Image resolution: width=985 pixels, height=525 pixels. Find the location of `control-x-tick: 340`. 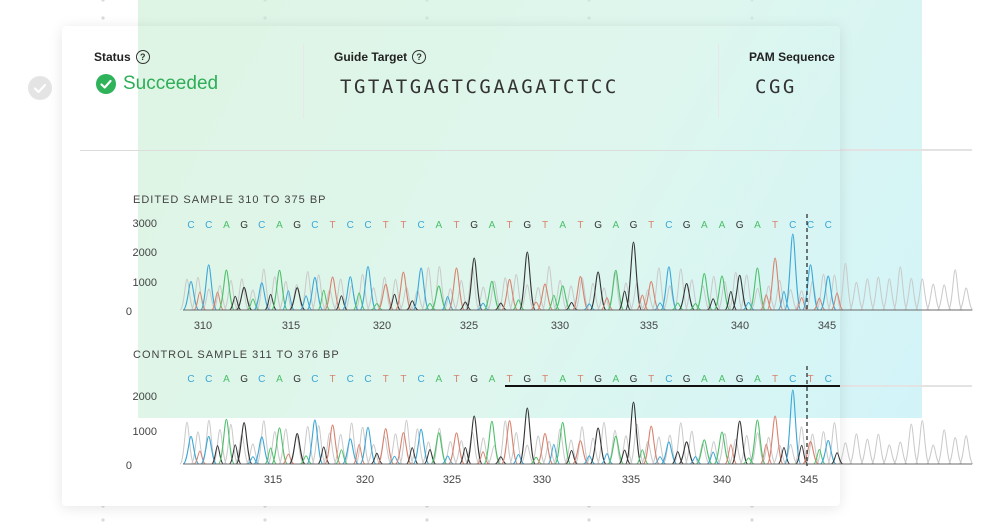

control-x-tick: 340 is located at coordinates (722, 480).